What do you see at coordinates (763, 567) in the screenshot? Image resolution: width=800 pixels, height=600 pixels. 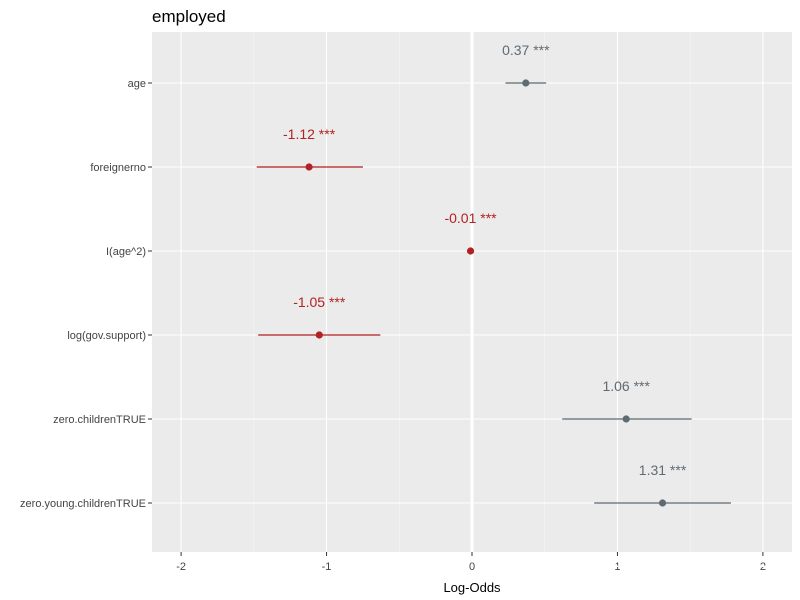 I see `x-tick-label: 2` at bounding box center [763, 567].